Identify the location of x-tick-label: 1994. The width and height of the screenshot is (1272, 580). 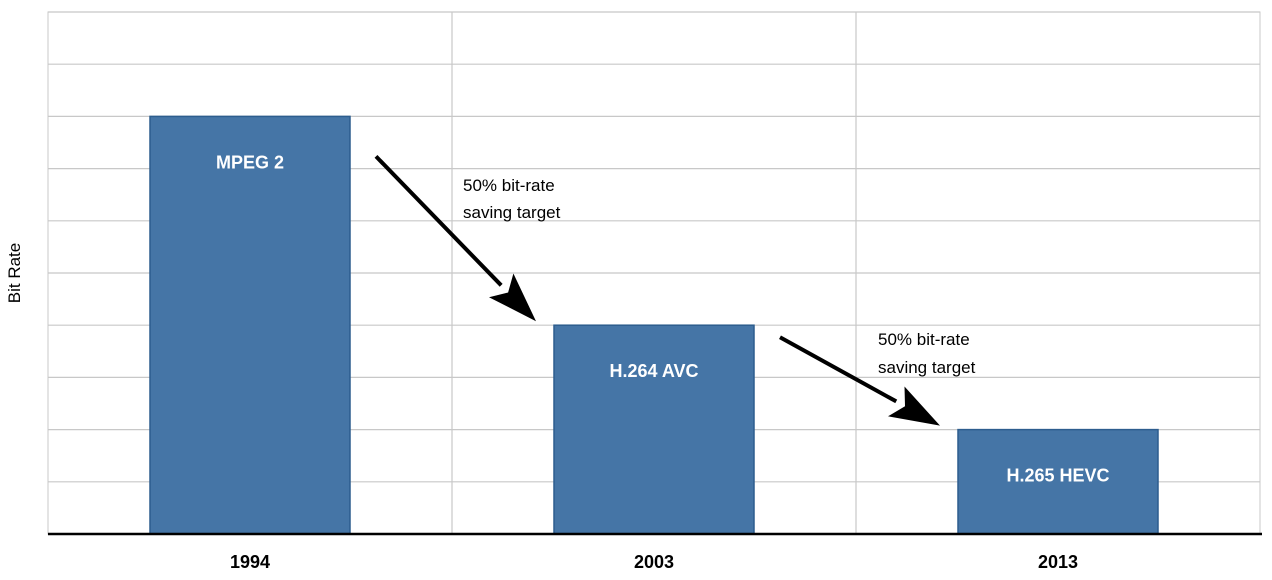
(250, 562).